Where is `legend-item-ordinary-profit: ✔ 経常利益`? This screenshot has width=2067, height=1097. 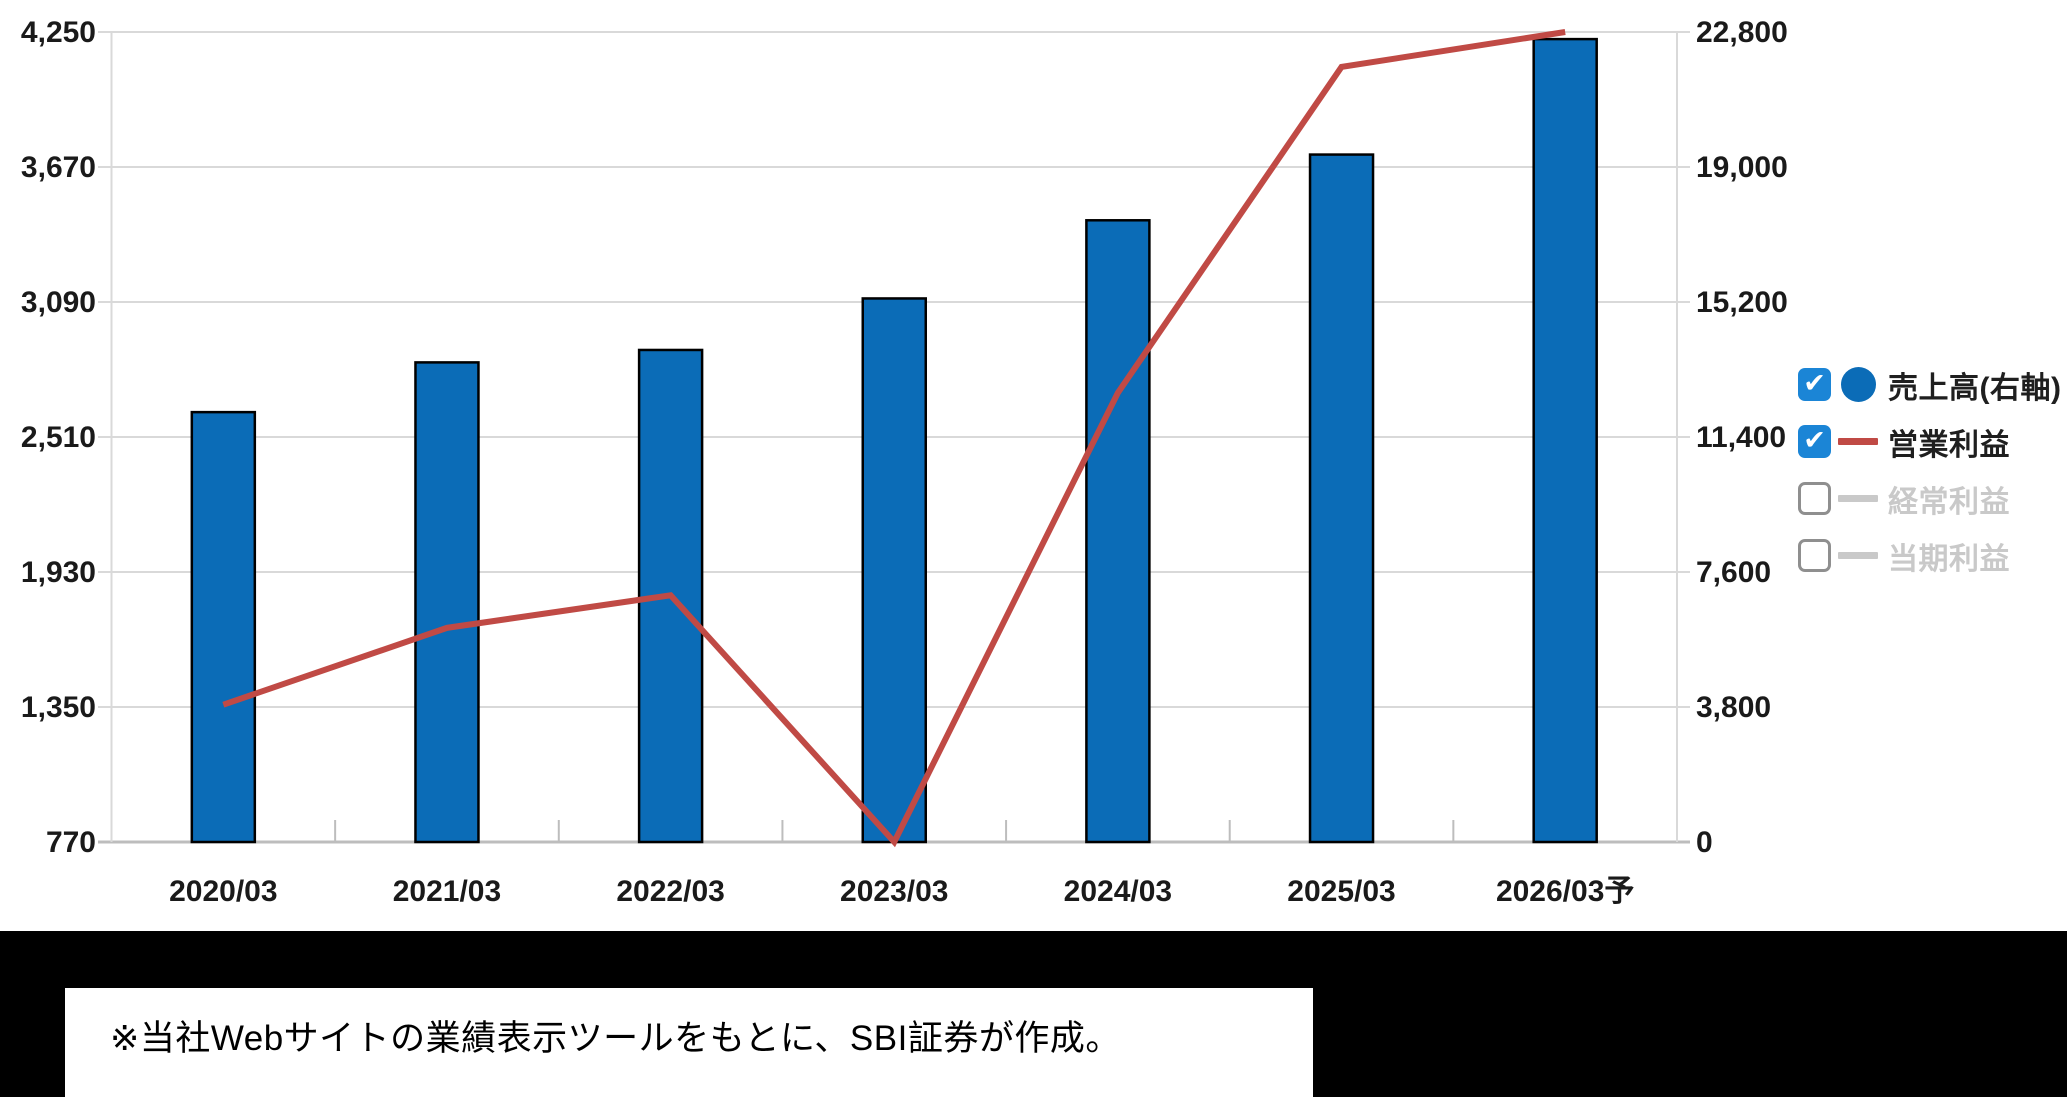 legend-item-ordinary-profit: ✔ 経常利益 is located at coordinates (1929, 498).